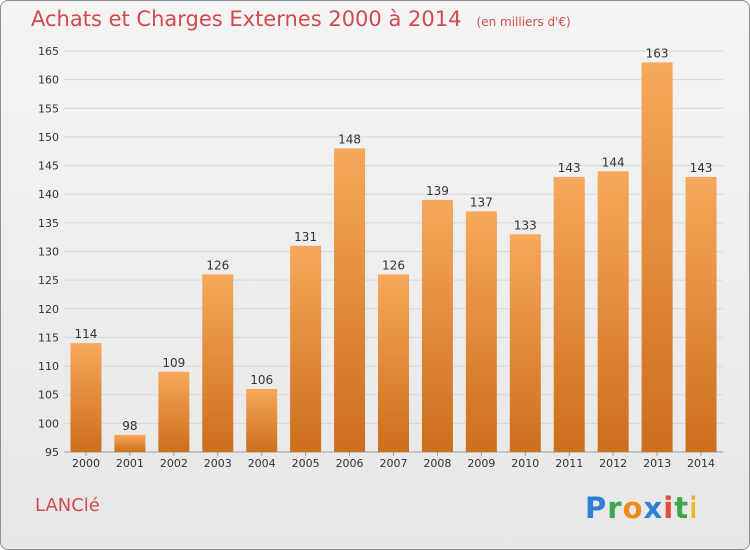  I want to click on bar-2009, so click(481, 331).